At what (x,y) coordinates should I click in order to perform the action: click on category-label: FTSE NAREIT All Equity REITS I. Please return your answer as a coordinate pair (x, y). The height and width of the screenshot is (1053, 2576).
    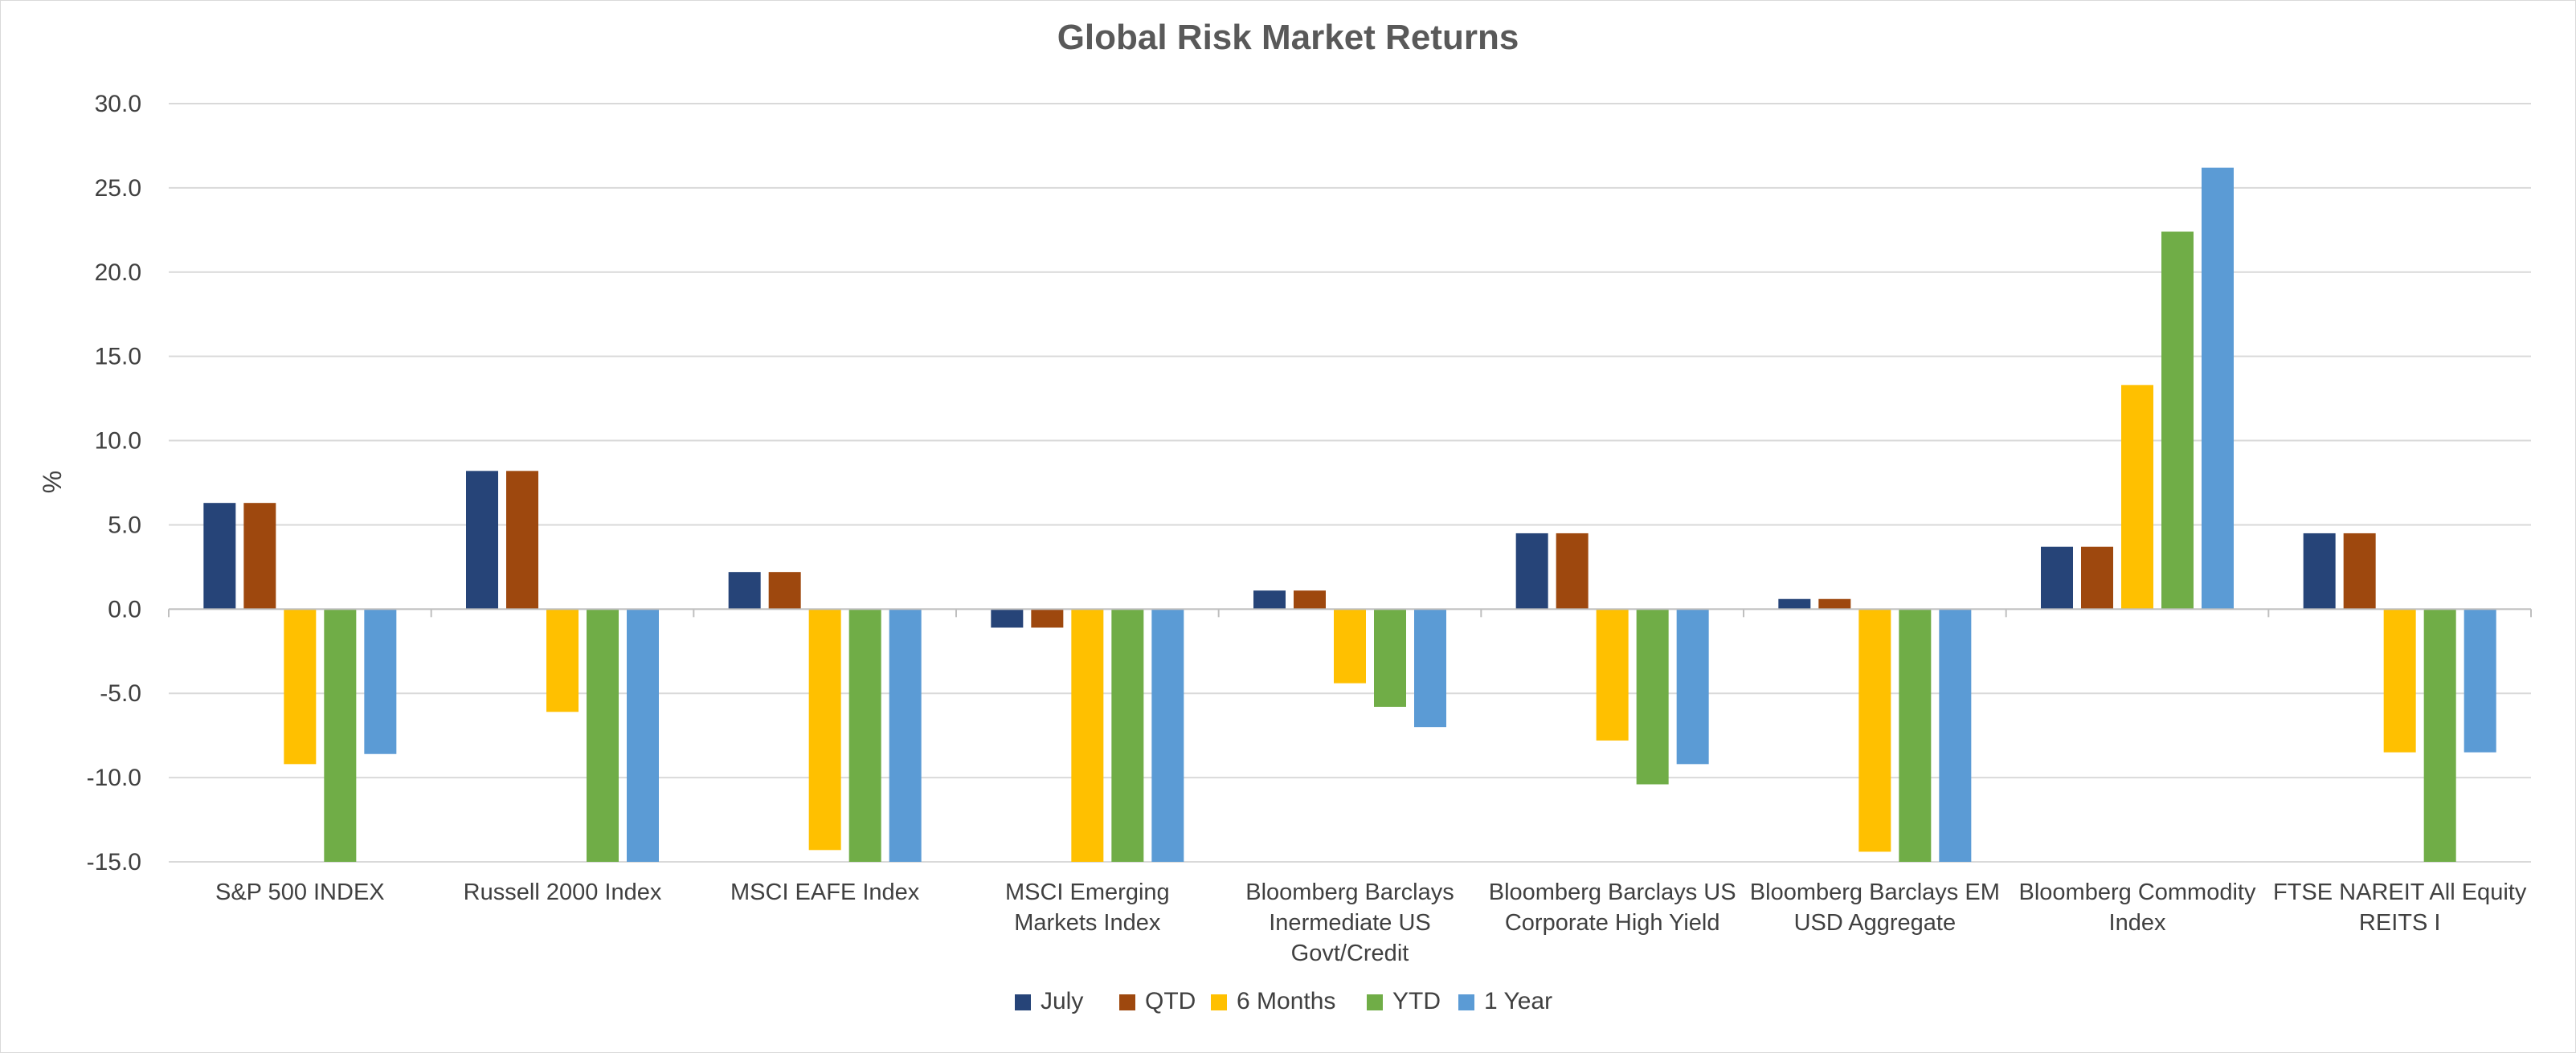
    Looking at the image, I should click on (2400, 908).